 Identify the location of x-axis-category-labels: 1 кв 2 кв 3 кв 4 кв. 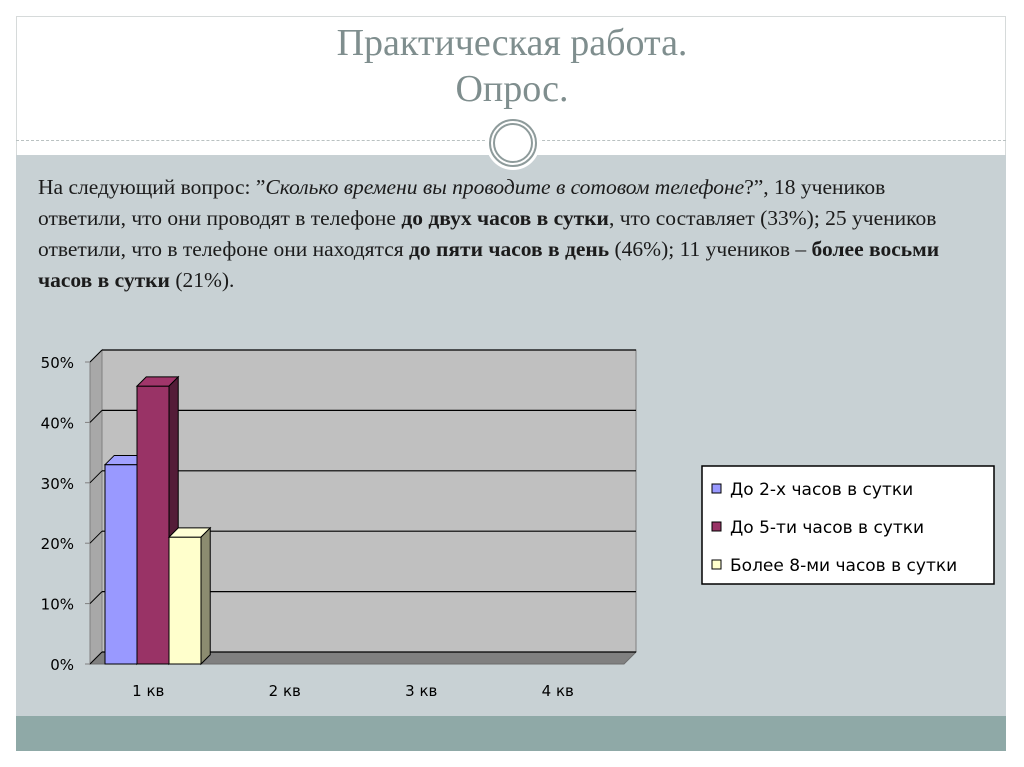
(353, 691).